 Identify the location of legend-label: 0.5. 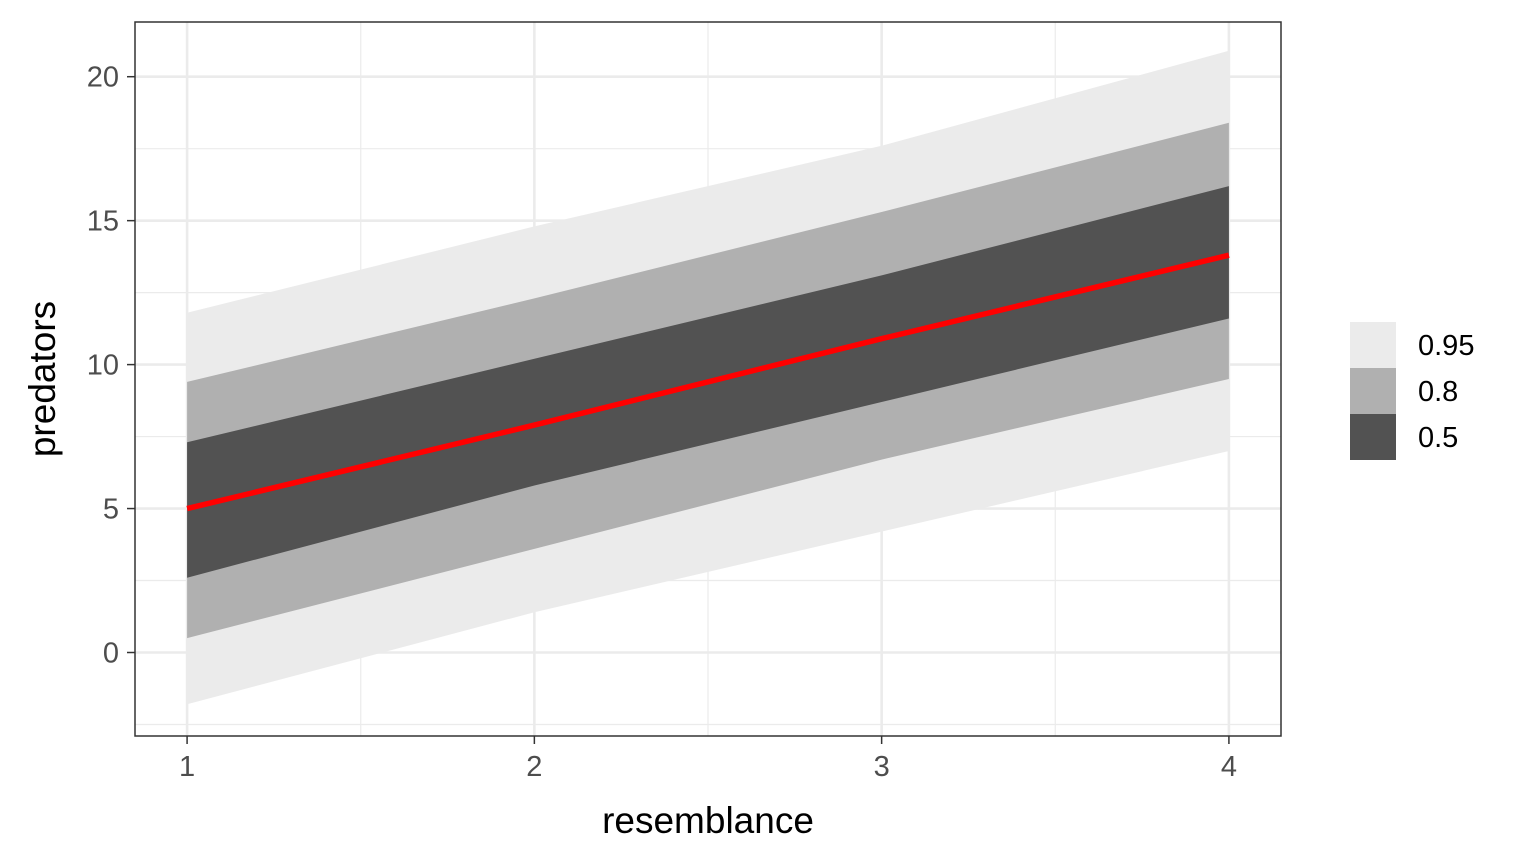
(1438, 438).